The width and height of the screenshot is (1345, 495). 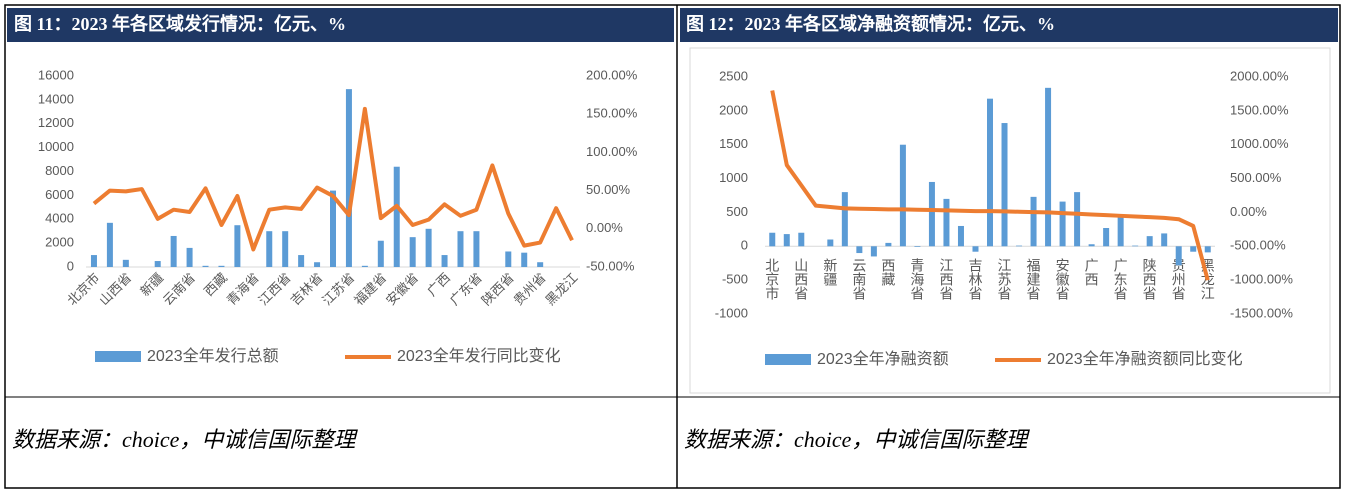 What do you see at coordinates (888, 272) in the screenshot?
I see `x-tick-label: 西藏` at bounding box center [888, 272].